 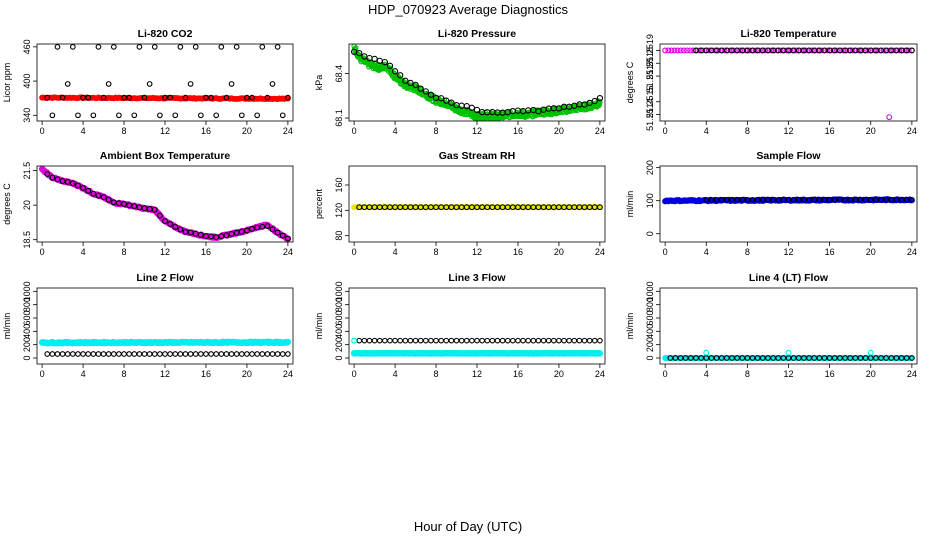 What do you see at coordinates (650, 63) in the screenshot?
I see `y-tick-label: 51.2518` at bounding box center [650, 63].